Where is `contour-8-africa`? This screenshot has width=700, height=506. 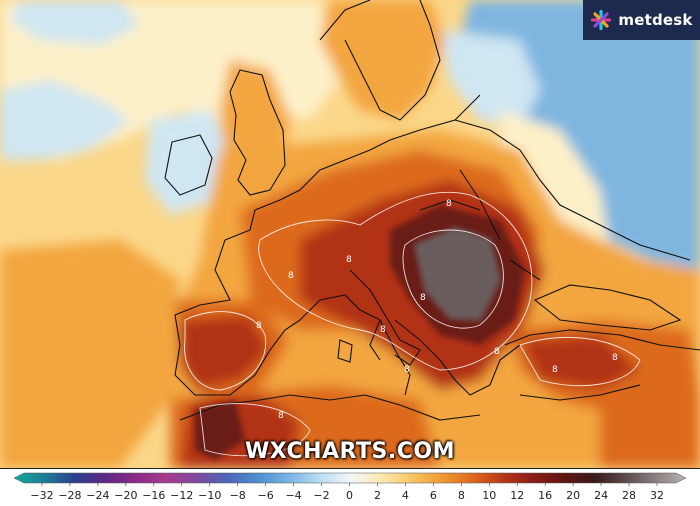
contour-8-africa is located at coordinates (255, 430).